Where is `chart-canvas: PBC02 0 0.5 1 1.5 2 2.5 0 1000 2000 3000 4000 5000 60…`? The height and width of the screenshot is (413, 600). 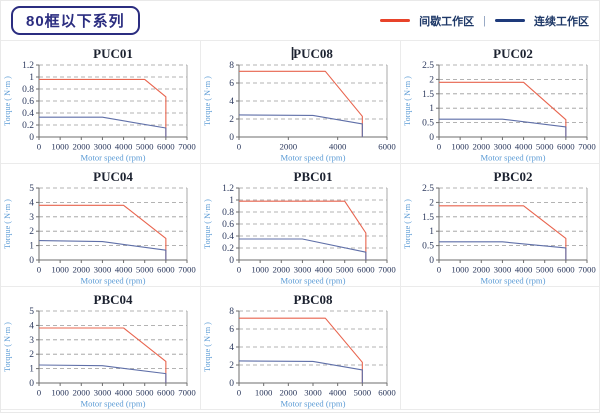
chart-canvas: PBC02 0 0.5 1 1.5 2 2.5 0 1000 2000 3000 4000 5000 60… is located at coordinates (499, 227).